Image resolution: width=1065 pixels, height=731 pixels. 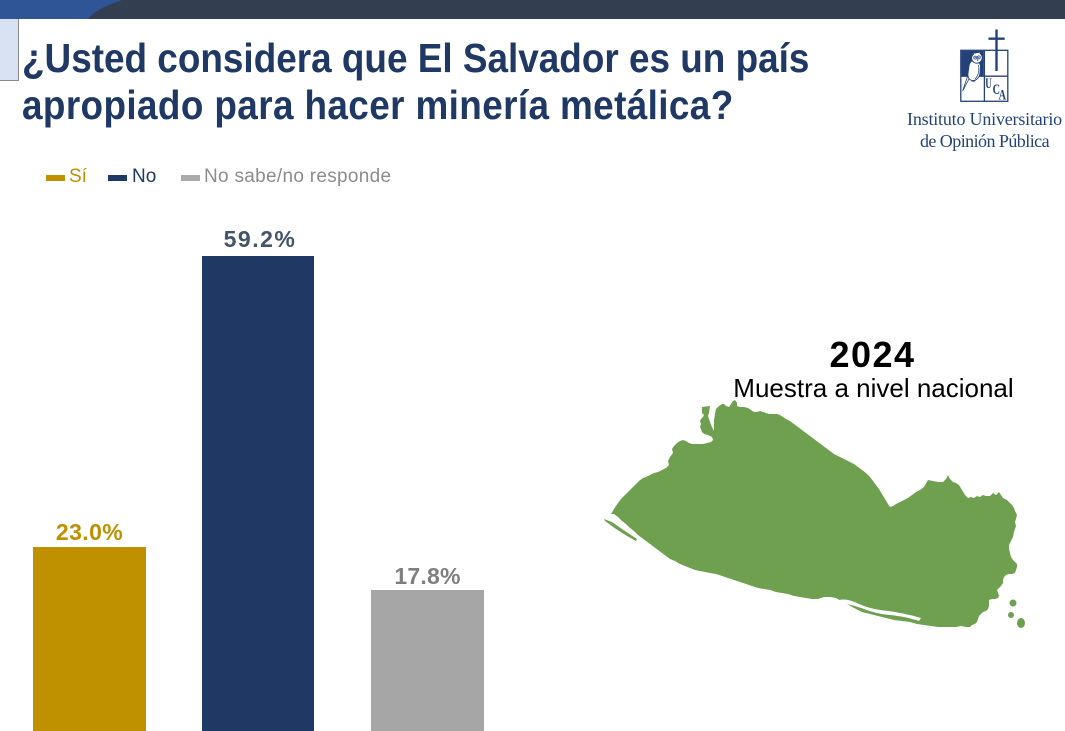 What do you see at coordinates (996, 90) in the screenshot?
I see `svg-text: C` at bounding box center [996, 90].